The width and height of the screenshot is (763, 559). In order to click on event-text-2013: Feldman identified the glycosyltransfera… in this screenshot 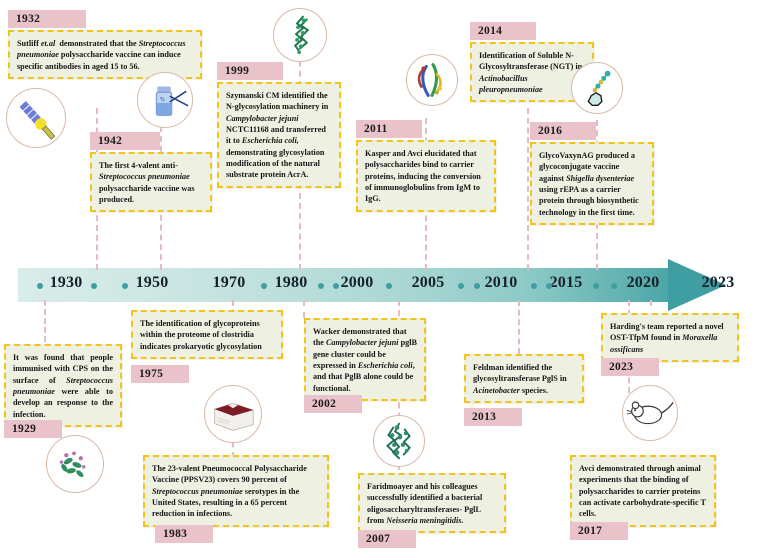, I will do `click(520, 379)`.